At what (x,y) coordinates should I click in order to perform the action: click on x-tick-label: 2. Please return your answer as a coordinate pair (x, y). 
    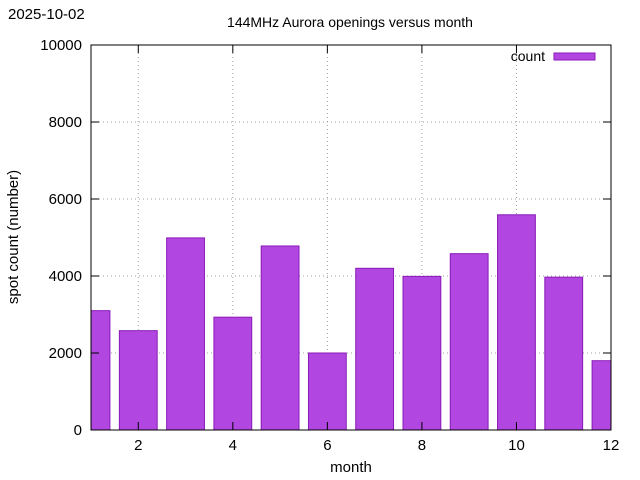
    Looking at the image, I should click on (138, 445).